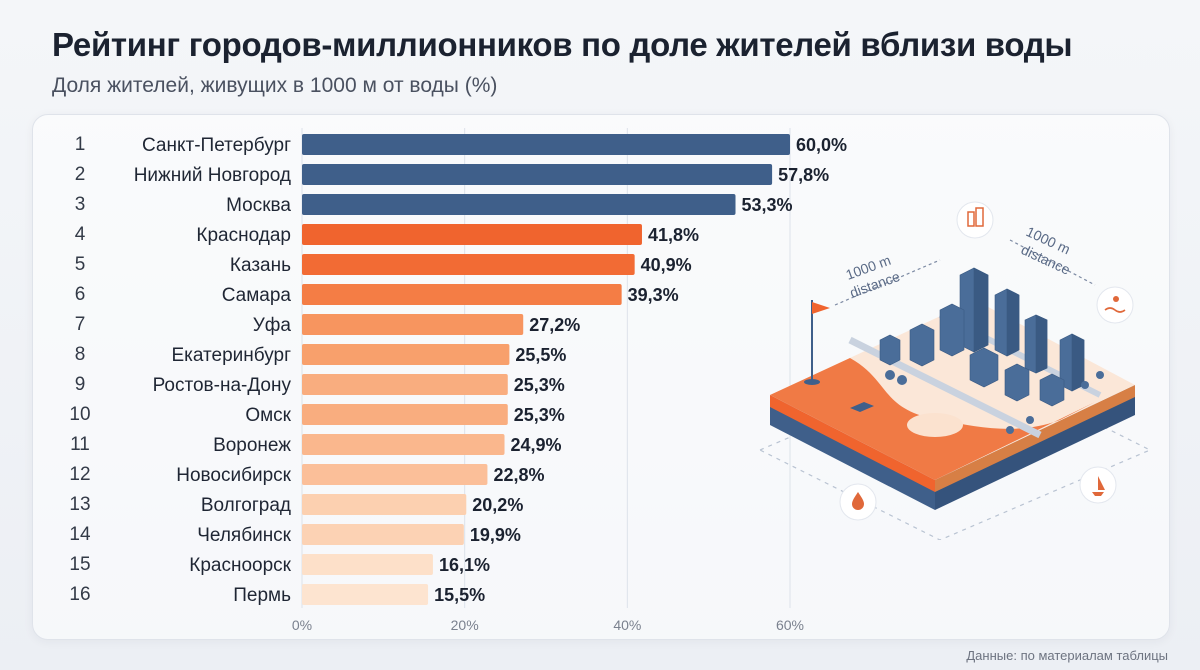  Describe the element at coordinates (817, 342) in the screenshot. I see `flag-icon` at that location.